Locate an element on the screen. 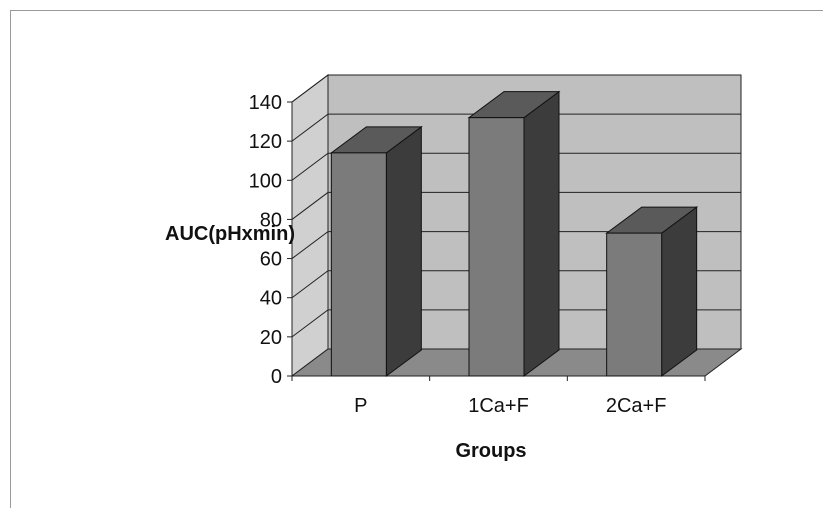  y-tick-label: 60 is located at coordinates (271, 260).